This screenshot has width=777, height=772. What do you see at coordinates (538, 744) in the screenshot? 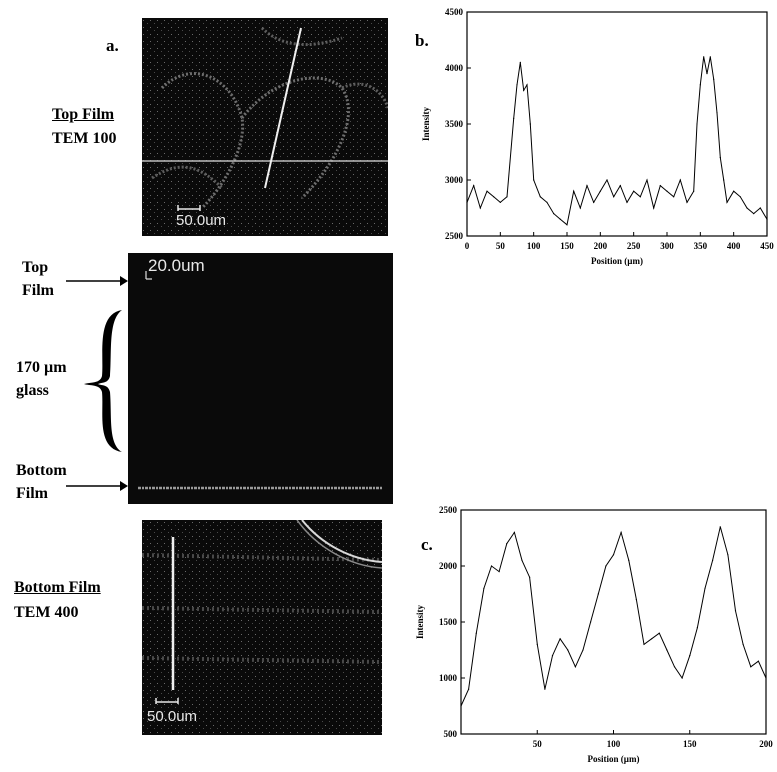
I see `x-tick-label: 50` at bounding box center [538, 744].